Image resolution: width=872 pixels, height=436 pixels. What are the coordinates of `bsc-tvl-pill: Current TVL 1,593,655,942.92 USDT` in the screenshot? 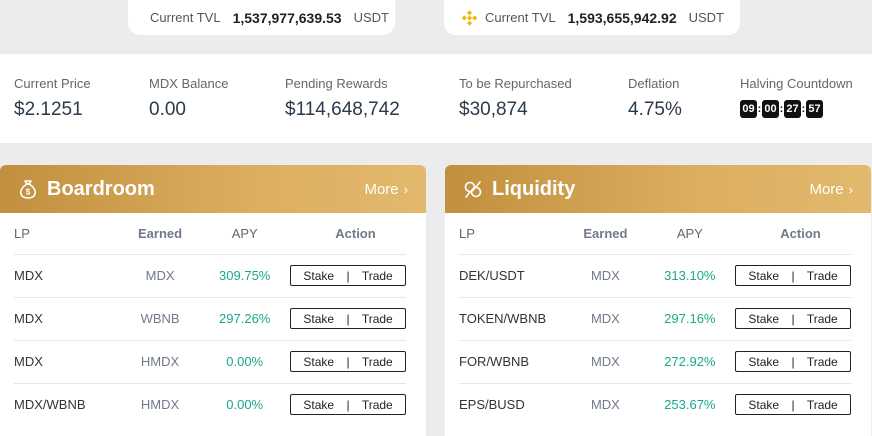 It's located at (592, 17).